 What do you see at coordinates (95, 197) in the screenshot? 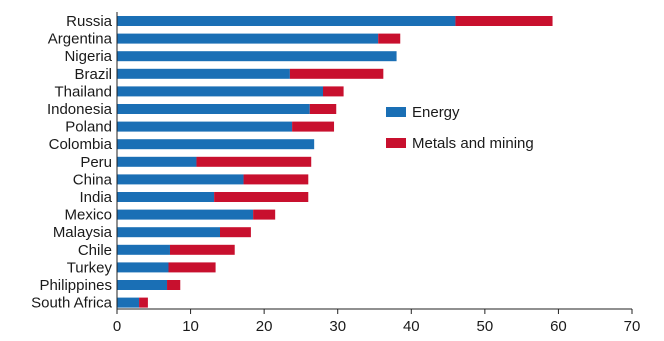
I see `category-label: India` at bounding box center [95, 197].